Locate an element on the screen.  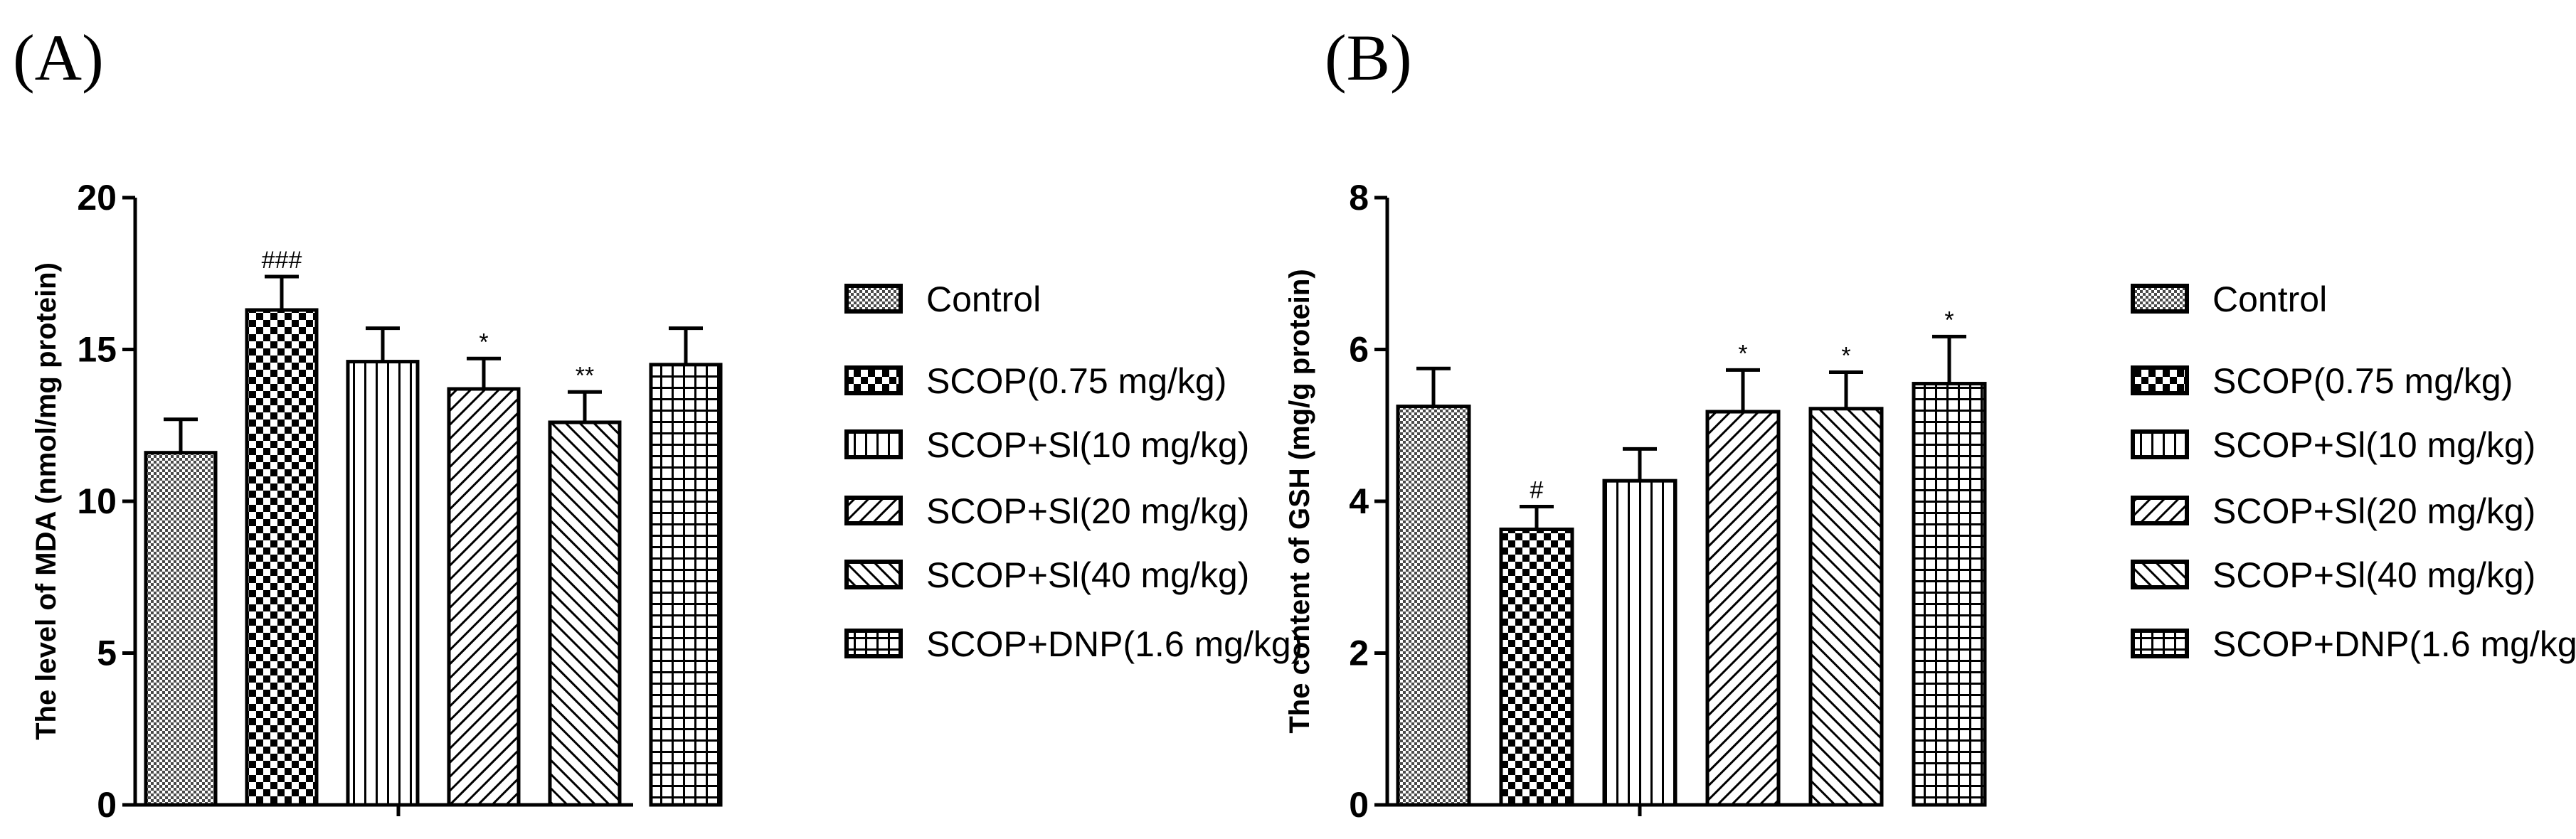
y-axis-title: The content of GSH (mg/g protein) is located at coordinates (1299, 501).